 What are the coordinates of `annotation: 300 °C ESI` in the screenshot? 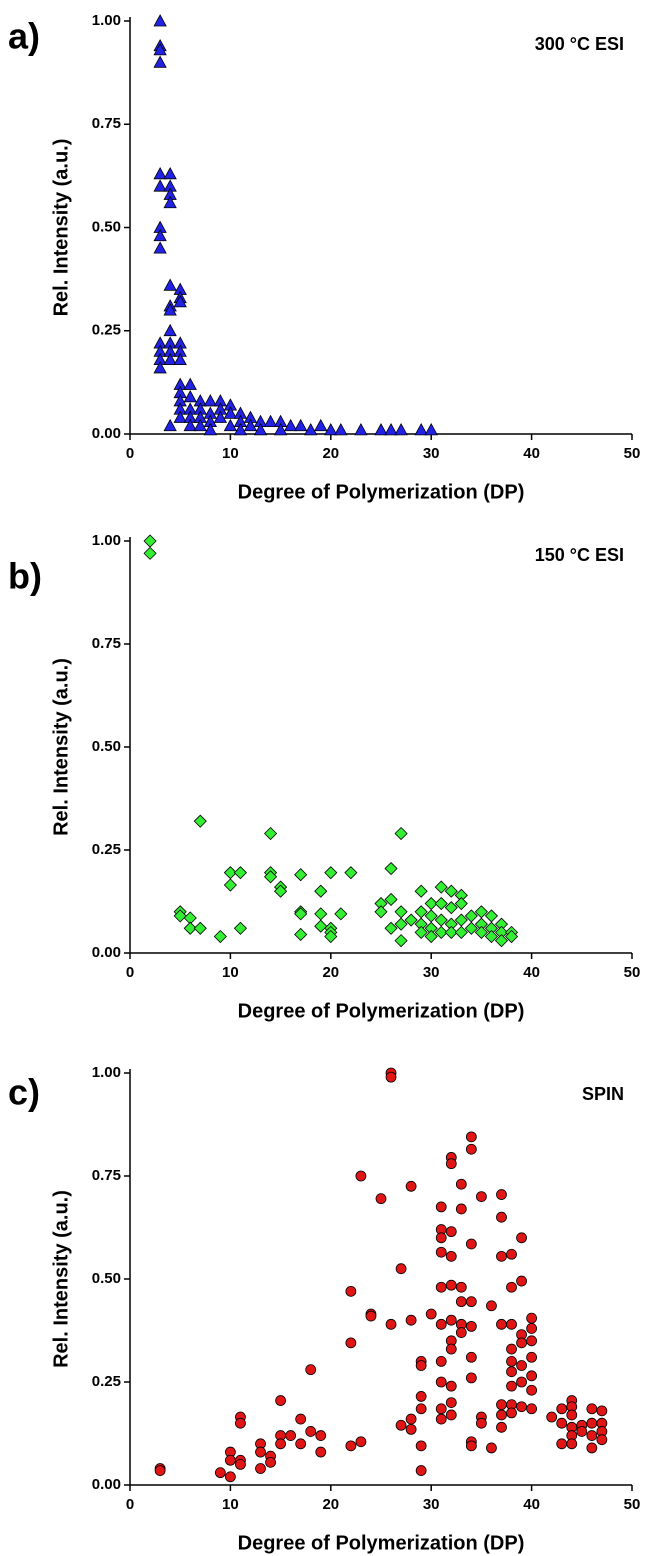 It's located at (579, 44).